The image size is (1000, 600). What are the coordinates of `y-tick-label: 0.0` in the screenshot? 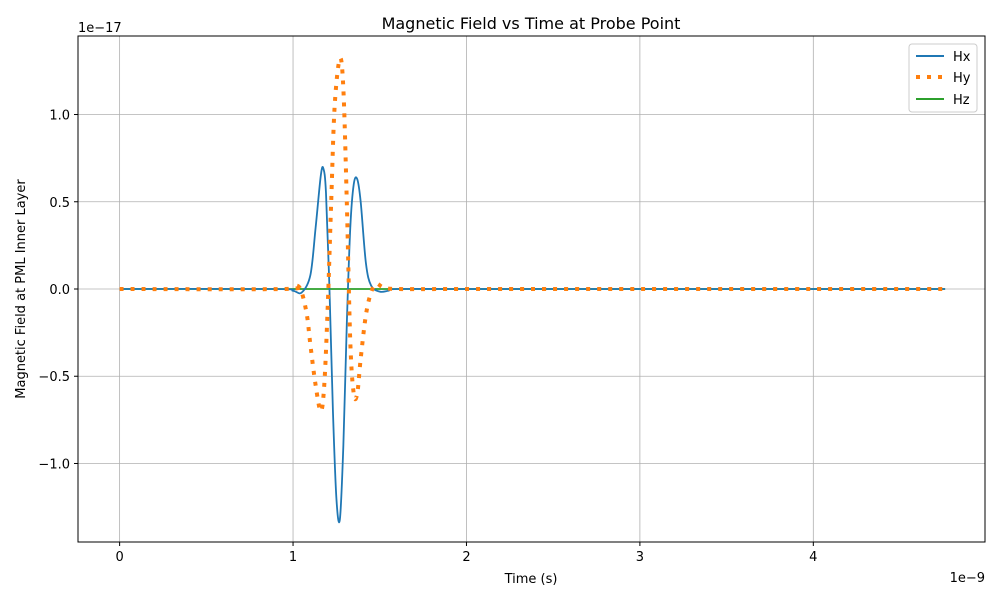 It's located at (59, 290).